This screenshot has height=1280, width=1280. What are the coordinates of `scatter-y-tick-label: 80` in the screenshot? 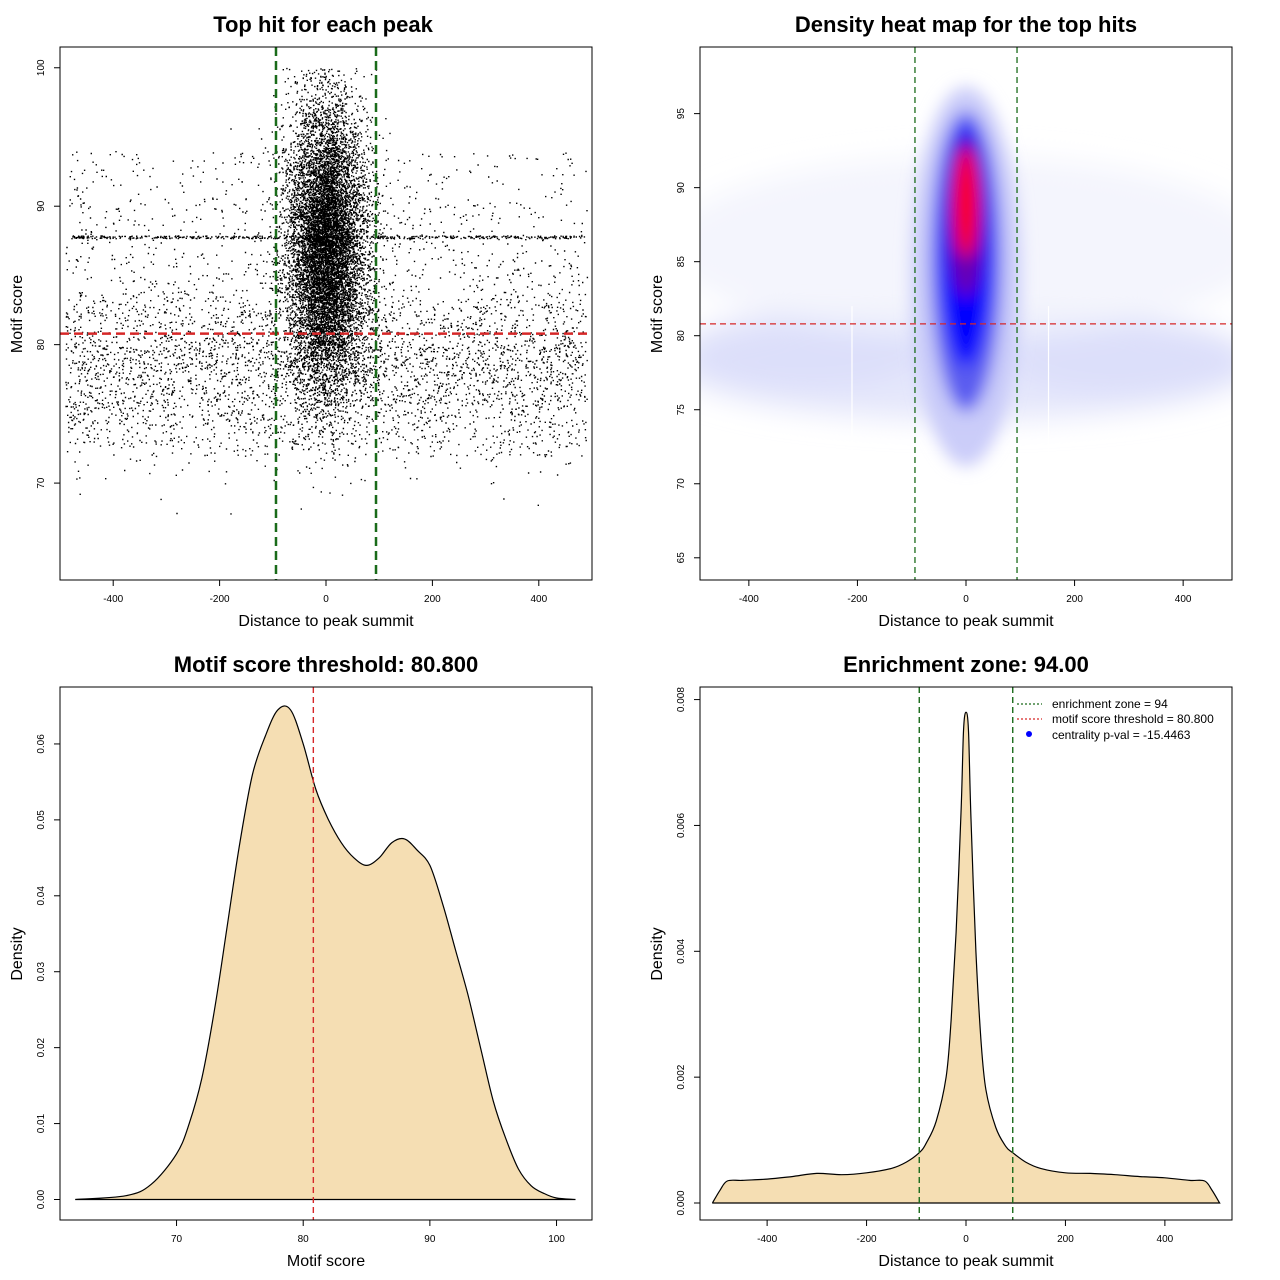 It's located at (41, 345).